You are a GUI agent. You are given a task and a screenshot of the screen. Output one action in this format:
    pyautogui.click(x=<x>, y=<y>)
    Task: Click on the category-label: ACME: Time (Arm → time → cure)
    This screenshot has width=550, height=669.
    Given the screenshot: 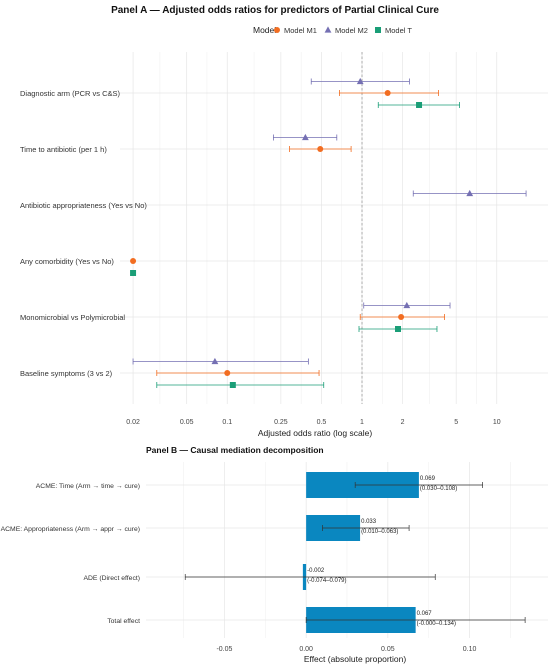 What is the action you would take?
    pyautogui.click(x=88, y=486)
    